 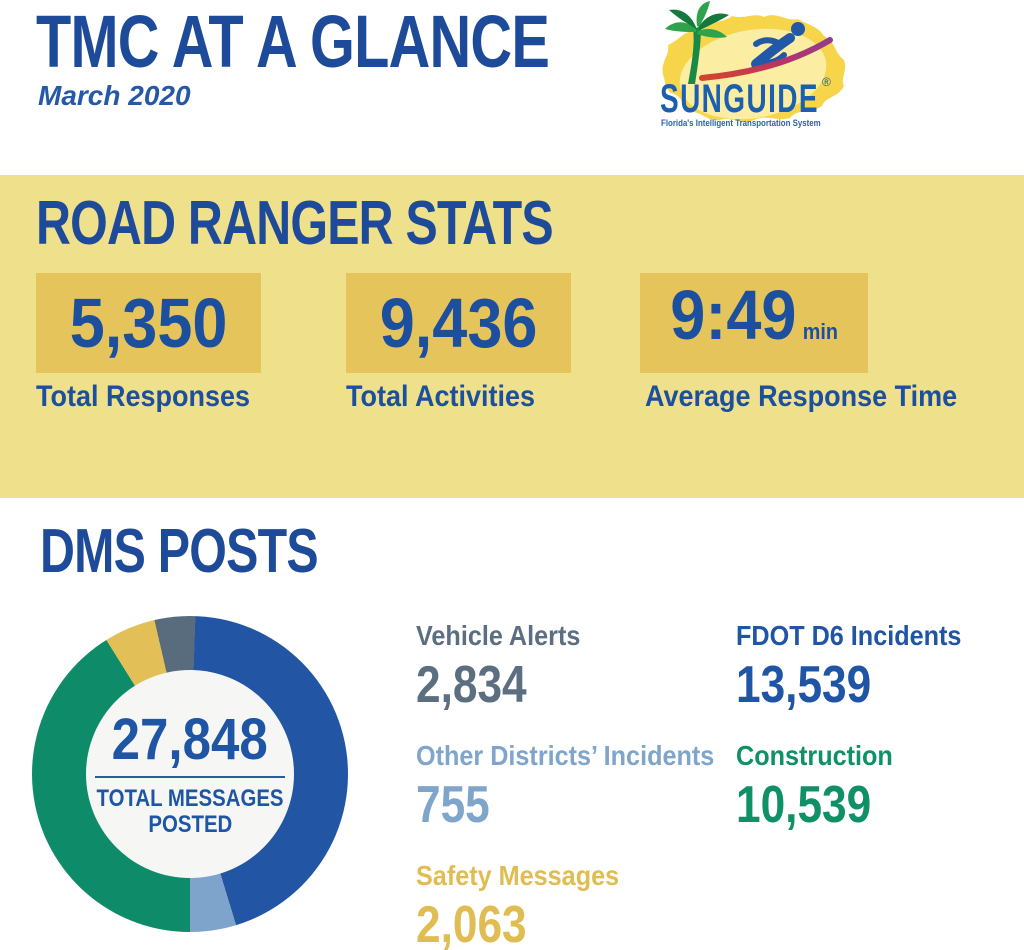 I want to click on dms-posts-heading: DMS POSTS, so click(x=218, y=552).